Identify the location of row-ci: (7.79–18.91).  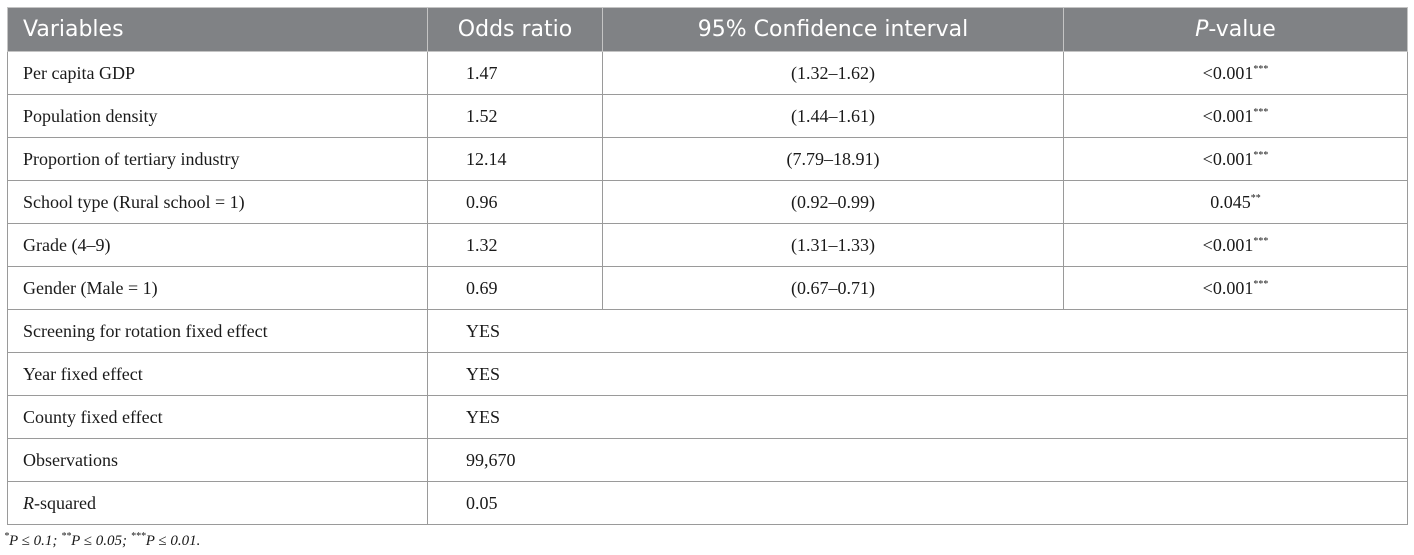
(833, 159).